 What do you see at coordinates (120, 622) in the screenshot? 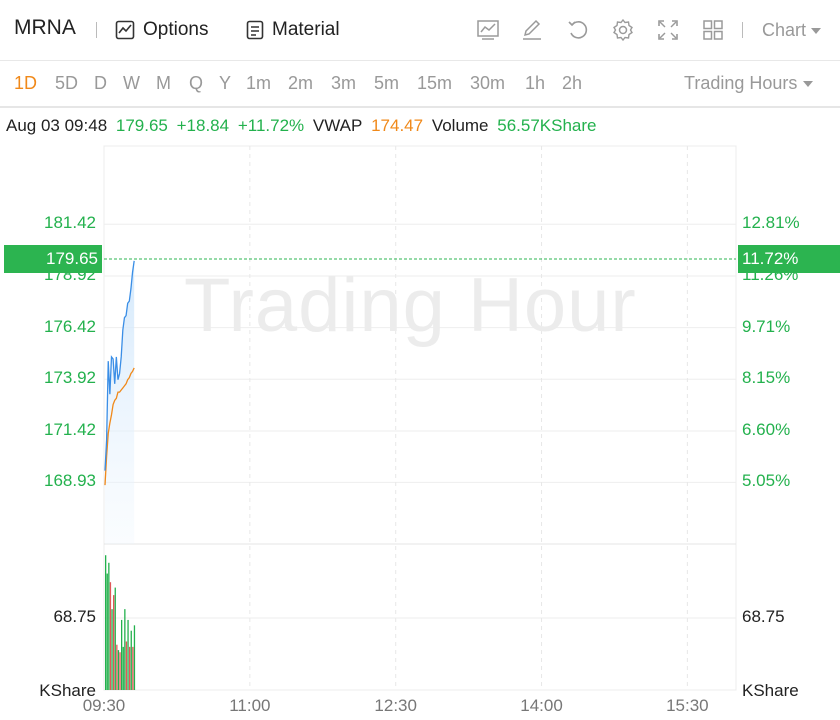
I see `volume-bars` at bounding box center [120, 622].